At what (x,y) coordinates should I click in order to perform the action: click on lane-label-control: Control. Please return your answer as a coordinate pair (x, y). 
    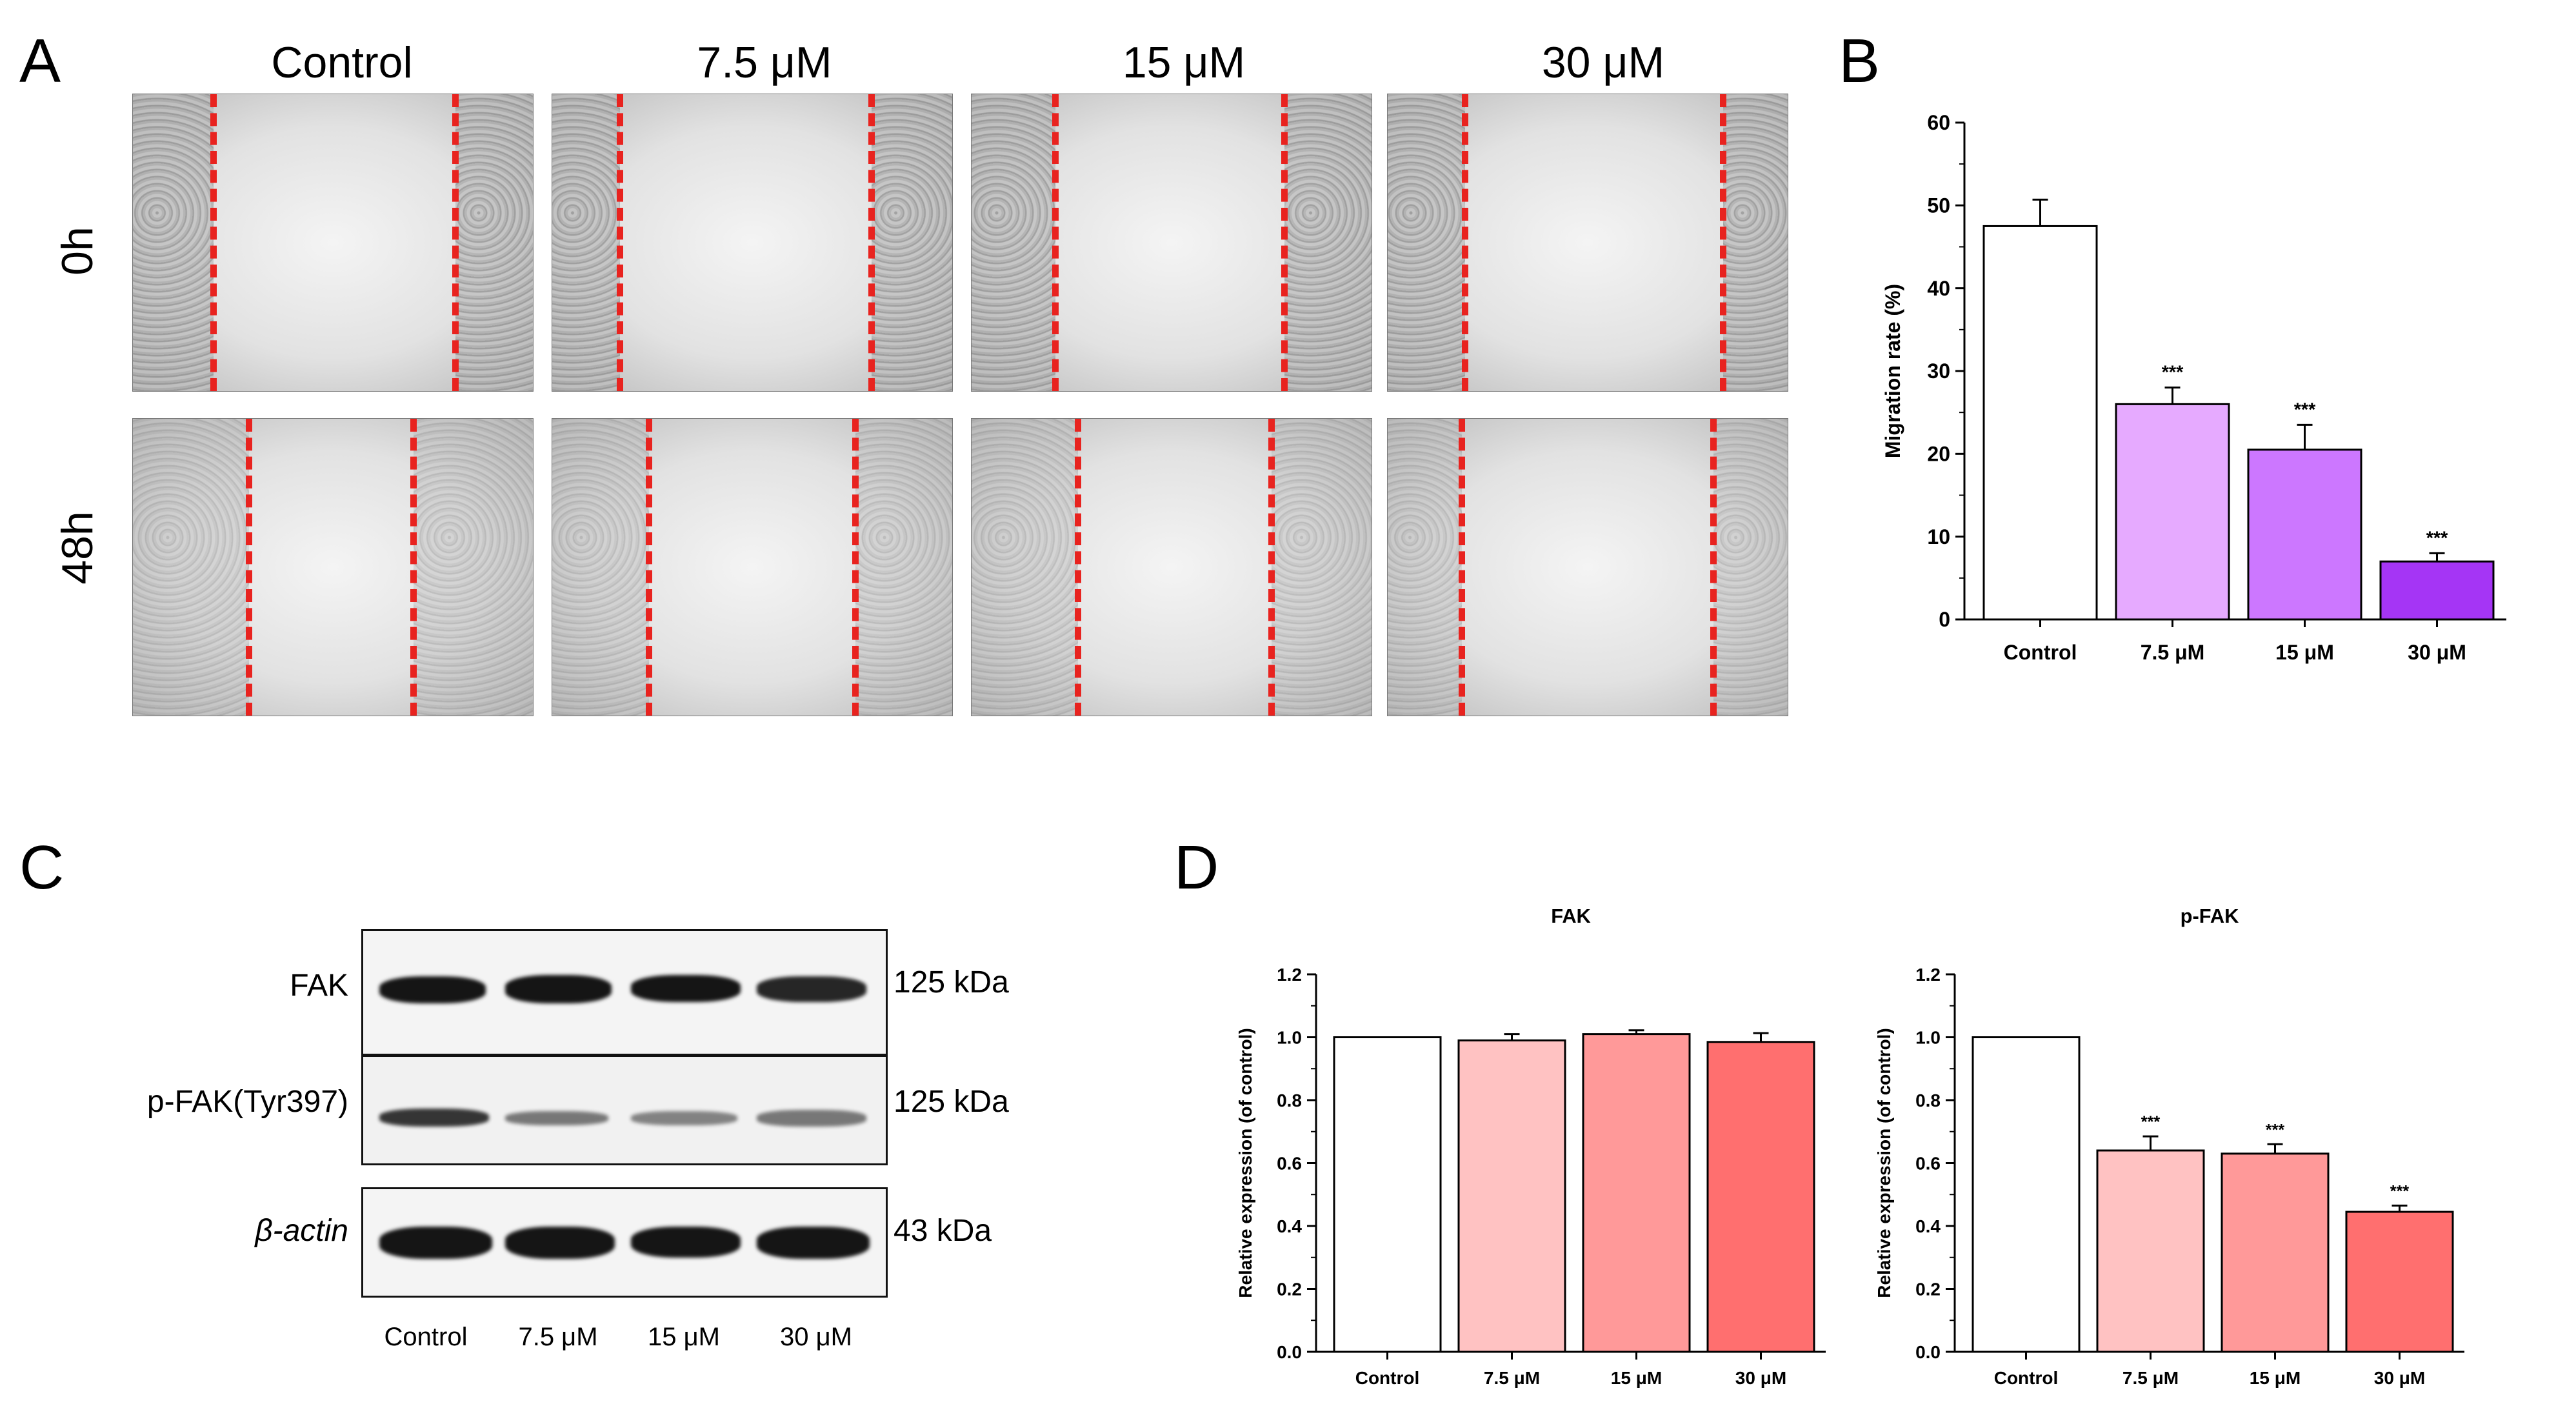
    Looking at the image, I should click on (426, 1337).